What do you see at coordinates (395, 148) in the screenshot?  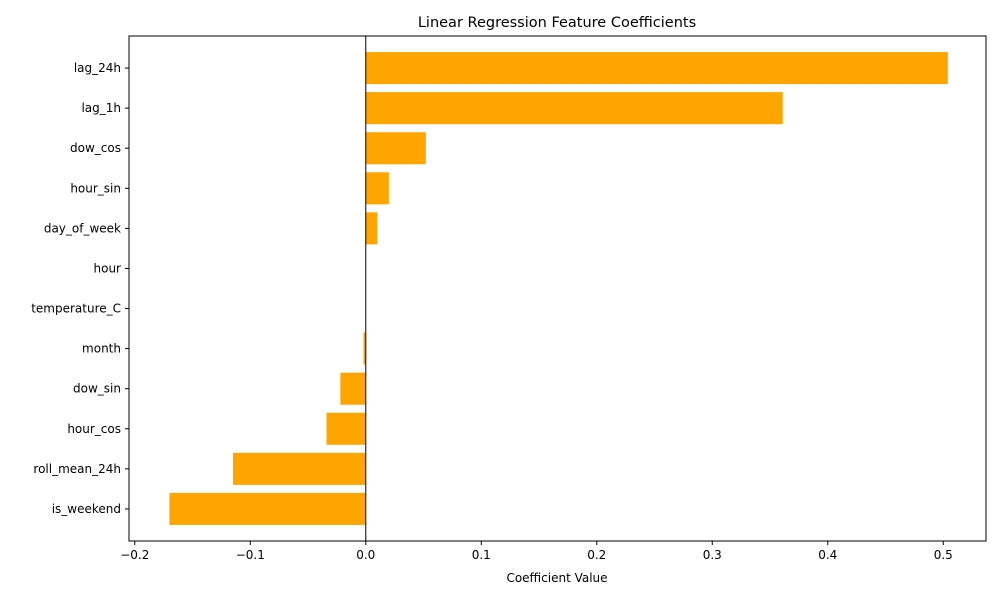 I see `bar-dow-cos` at bounding box center [395, 148].